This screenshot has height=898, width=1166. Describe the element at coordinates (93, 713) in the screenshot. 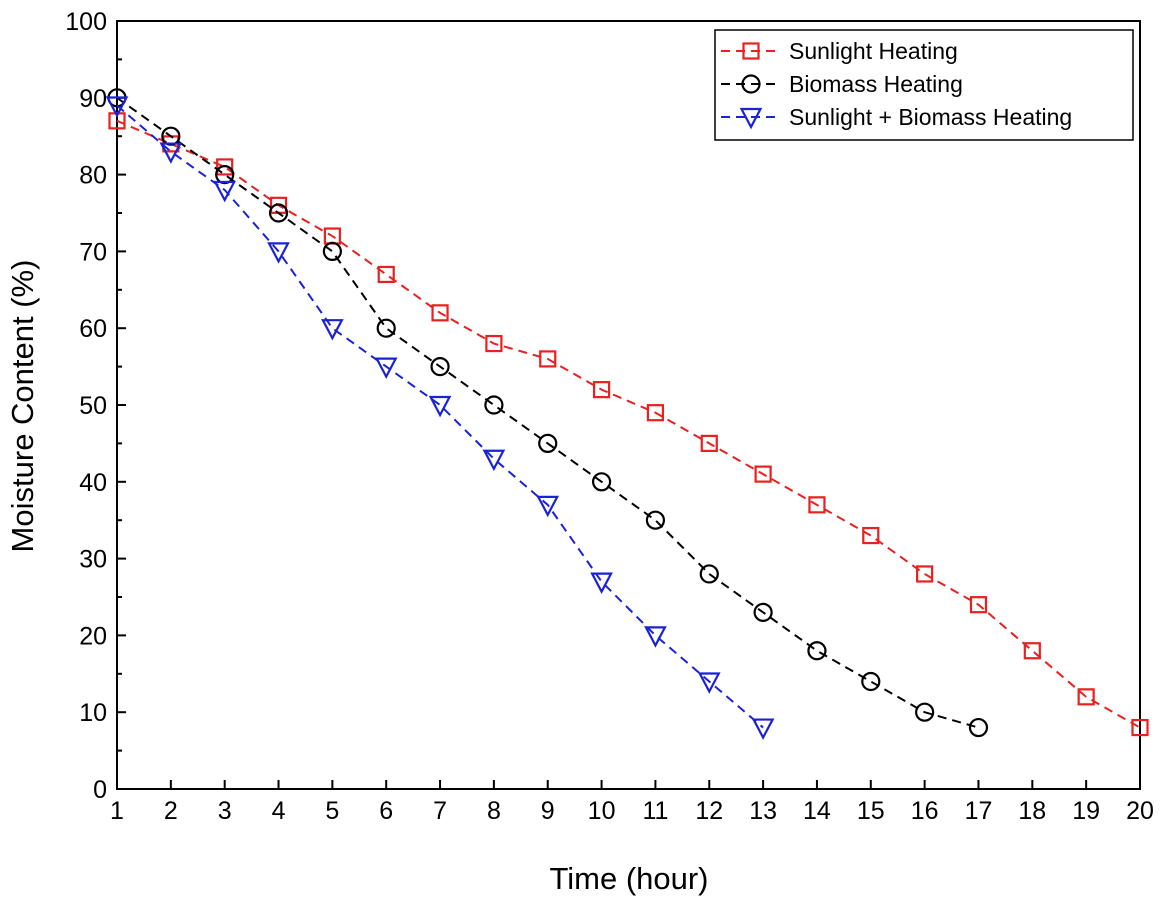

I see `y-tick-label: 10` at that location.